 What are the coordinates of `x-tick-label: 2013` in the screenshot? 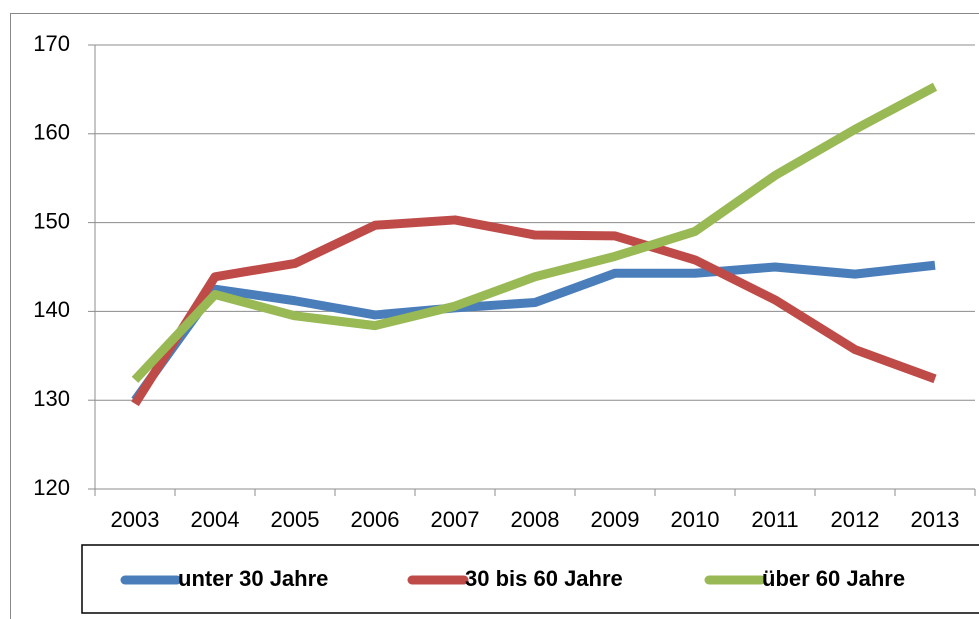 It's located at (935, 519).